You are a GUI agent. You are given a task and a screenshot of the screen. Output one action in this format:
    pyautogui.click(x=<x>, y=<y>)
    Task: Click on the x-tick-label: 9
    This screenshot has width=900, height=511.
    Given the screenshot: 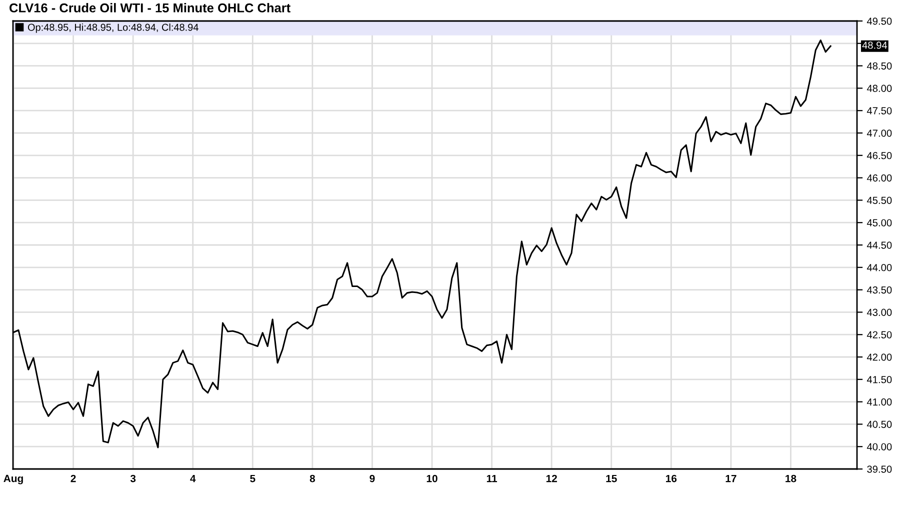 What is the action you would take?
    pyautogui.click(x=372, y=478)
    